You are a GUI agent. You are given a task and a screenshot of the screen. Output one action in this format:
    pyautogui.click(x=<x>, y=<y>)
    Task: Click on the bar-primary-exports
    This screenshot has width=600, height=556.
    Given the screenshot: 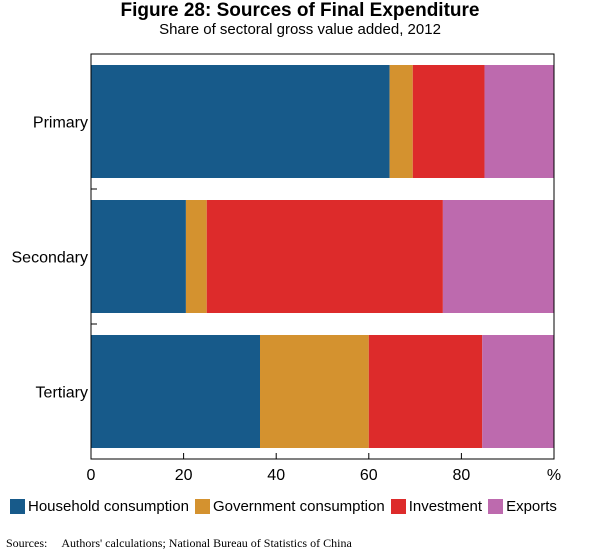 What is the action you would take?
    pyautogui.click(x=519, y=121)
    